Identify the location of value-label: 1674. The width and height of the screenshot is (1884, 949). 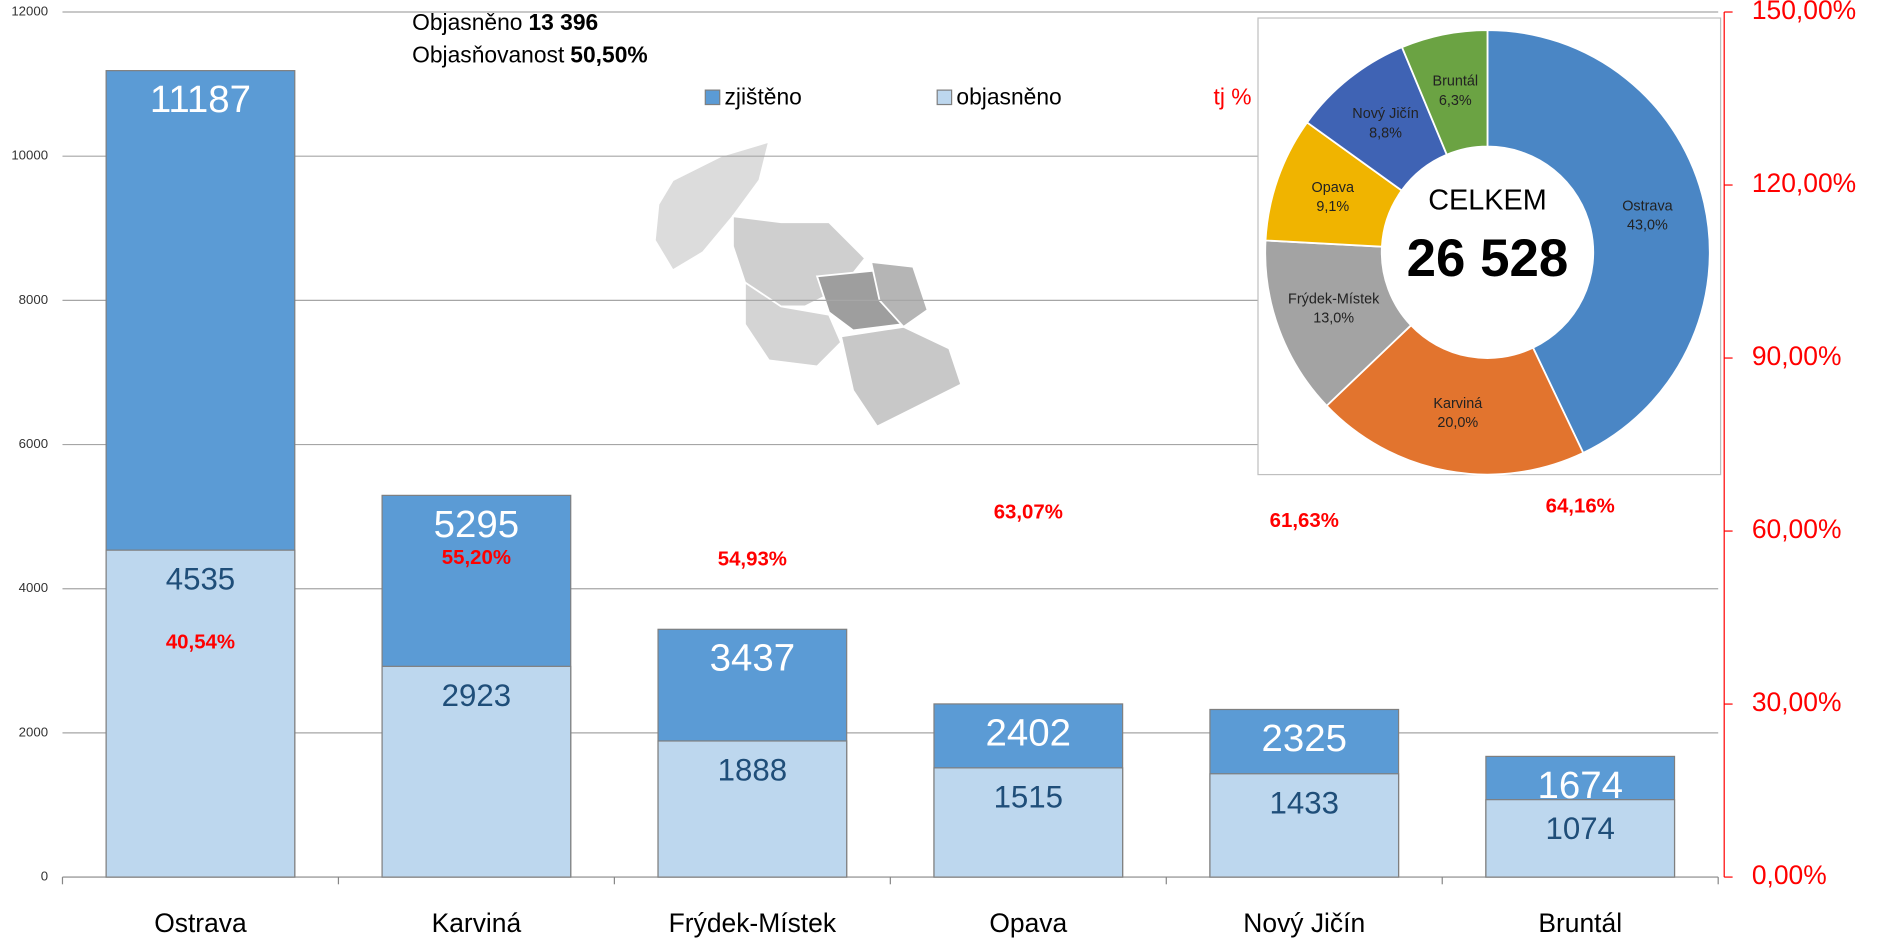
(1580, 785).